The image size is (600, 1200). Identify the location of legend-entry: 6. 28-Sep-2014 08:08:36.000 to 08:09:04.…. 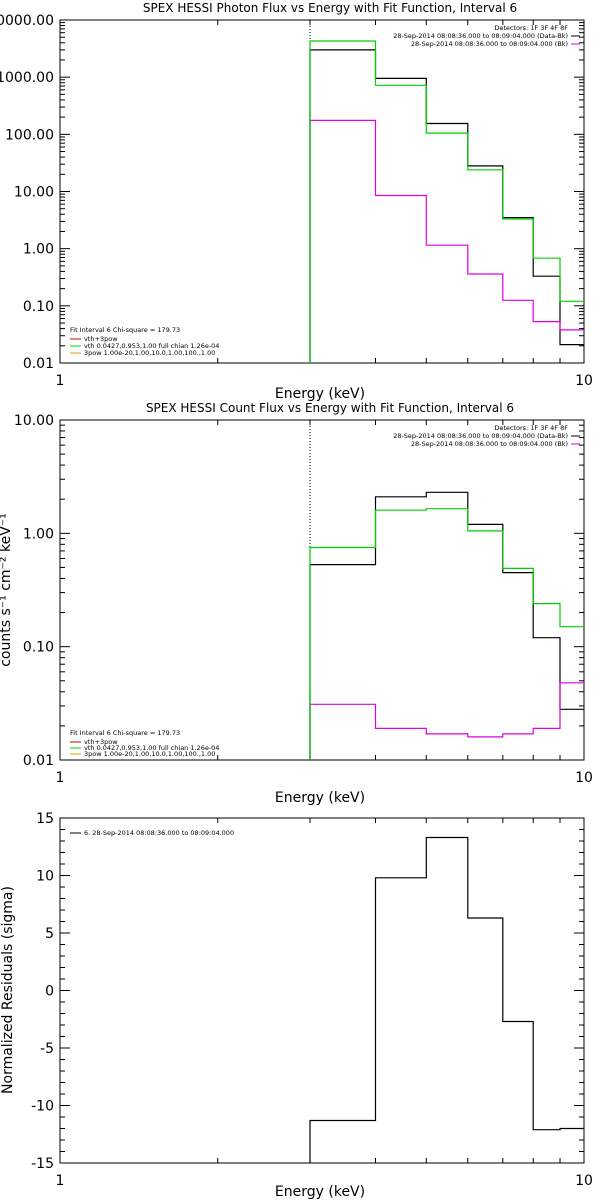
(159, 833).